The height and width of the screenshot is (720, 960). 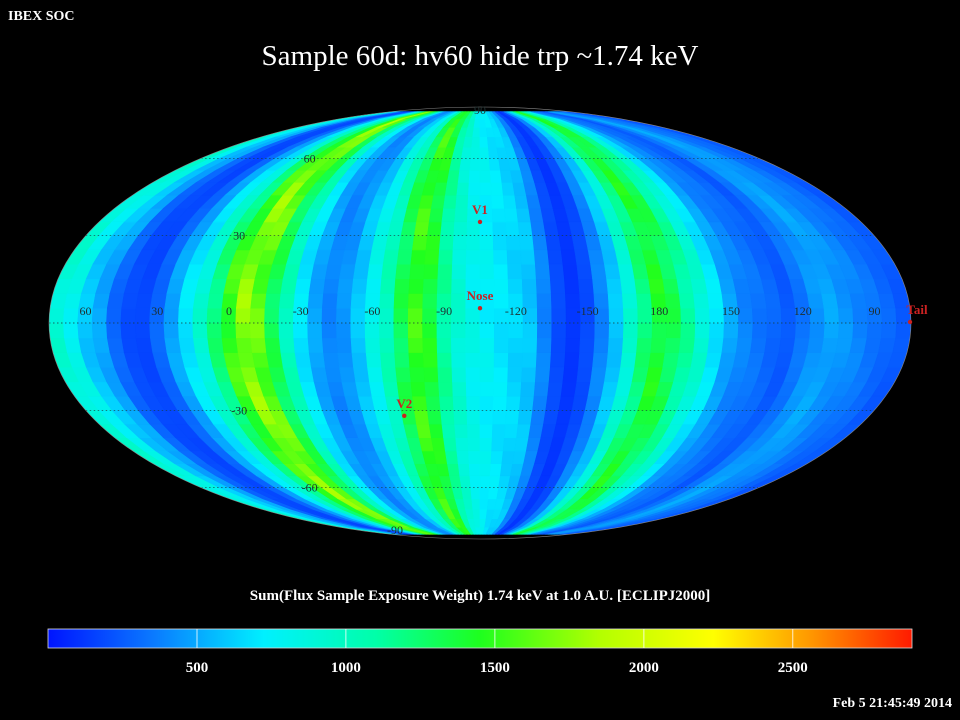 What do you see at coordinates (480, 209) in the screenshot?
I see `marker-label: V1` at bounding box center [480, 209].